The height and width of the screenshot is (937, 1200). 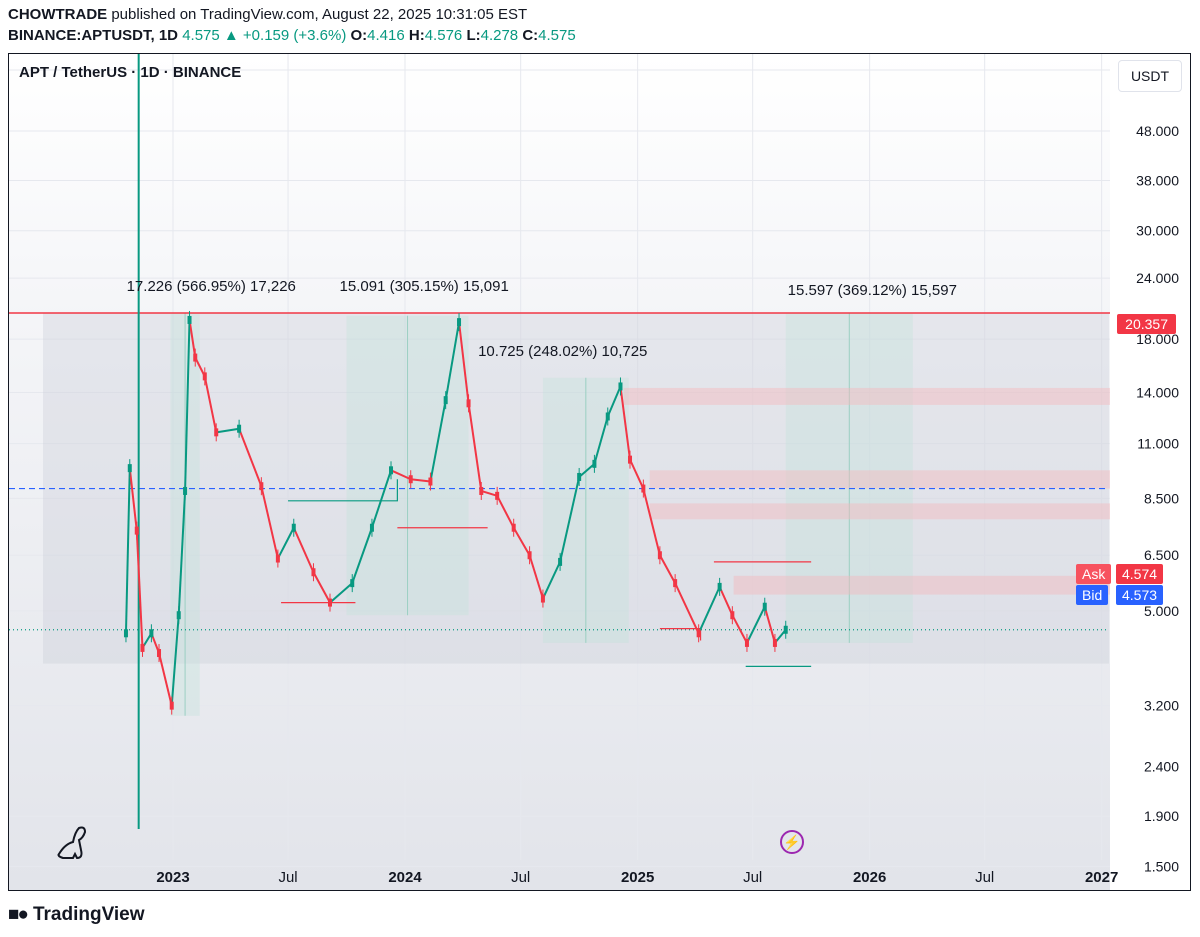 I want to click on author-name: CHOWTRADE, so click(x=58, y=14).